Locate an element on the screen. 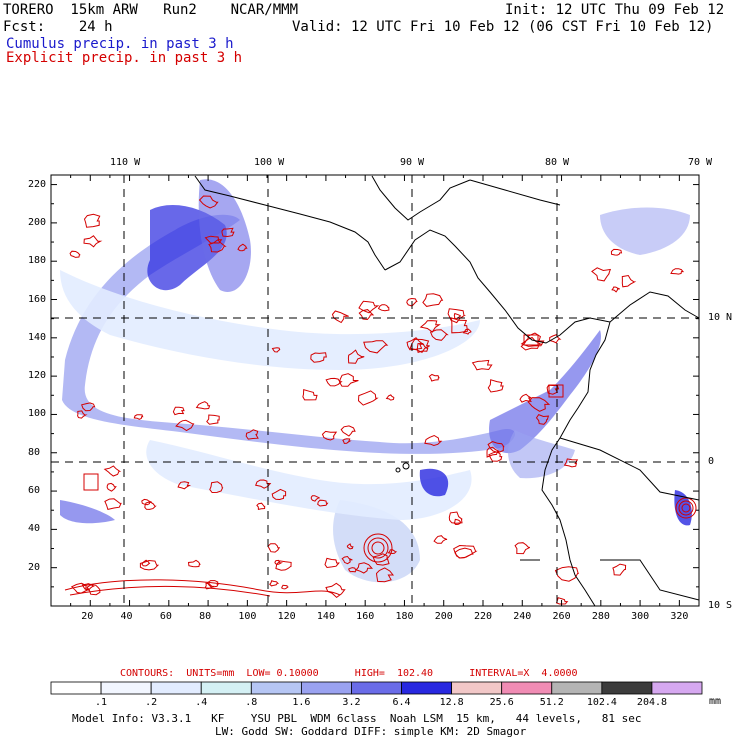  lon-label: 90 W is located at coordinates (412, 162).